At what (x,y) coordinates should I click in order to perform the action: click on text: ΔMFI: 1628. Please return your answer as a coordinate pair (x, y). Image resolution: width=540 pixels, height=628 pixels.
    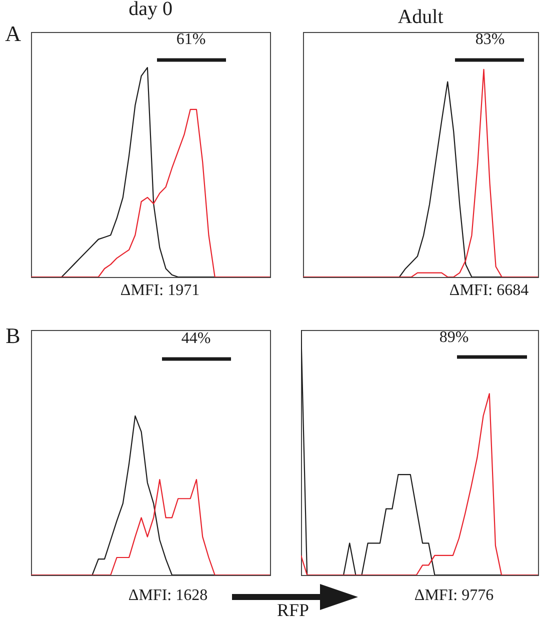
    Looking at the image, I should click on (168, 595).